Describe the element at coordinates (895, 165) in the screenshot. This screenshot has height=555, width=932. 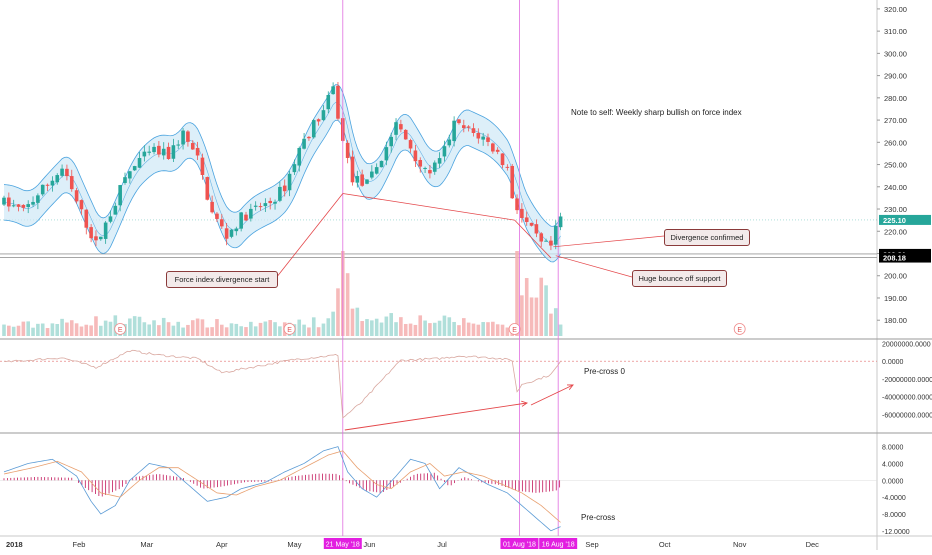
I see `price-tick-label: 250.00` at that location.